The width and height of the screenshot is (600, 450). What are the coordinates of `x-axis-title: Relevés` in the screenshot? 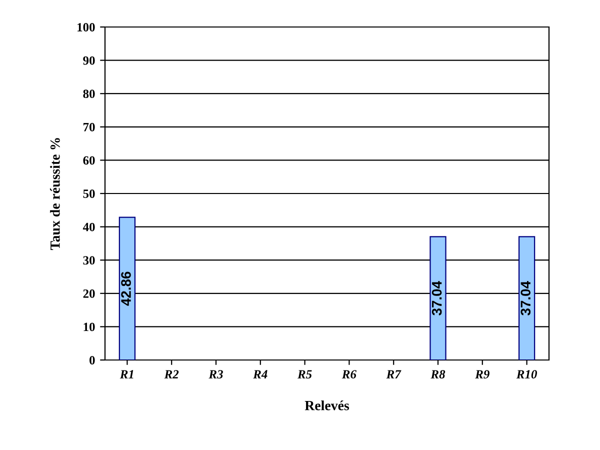 It's located at (327, 405).